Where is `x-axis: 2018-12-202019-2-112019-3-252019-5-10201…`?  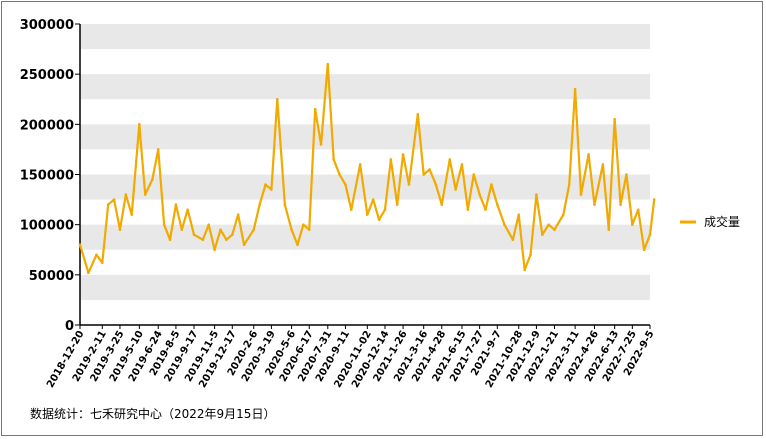
x-axis: 2018-12-202019-2-112019-3-252019-5-10201… is located at coordinates (351, 357).